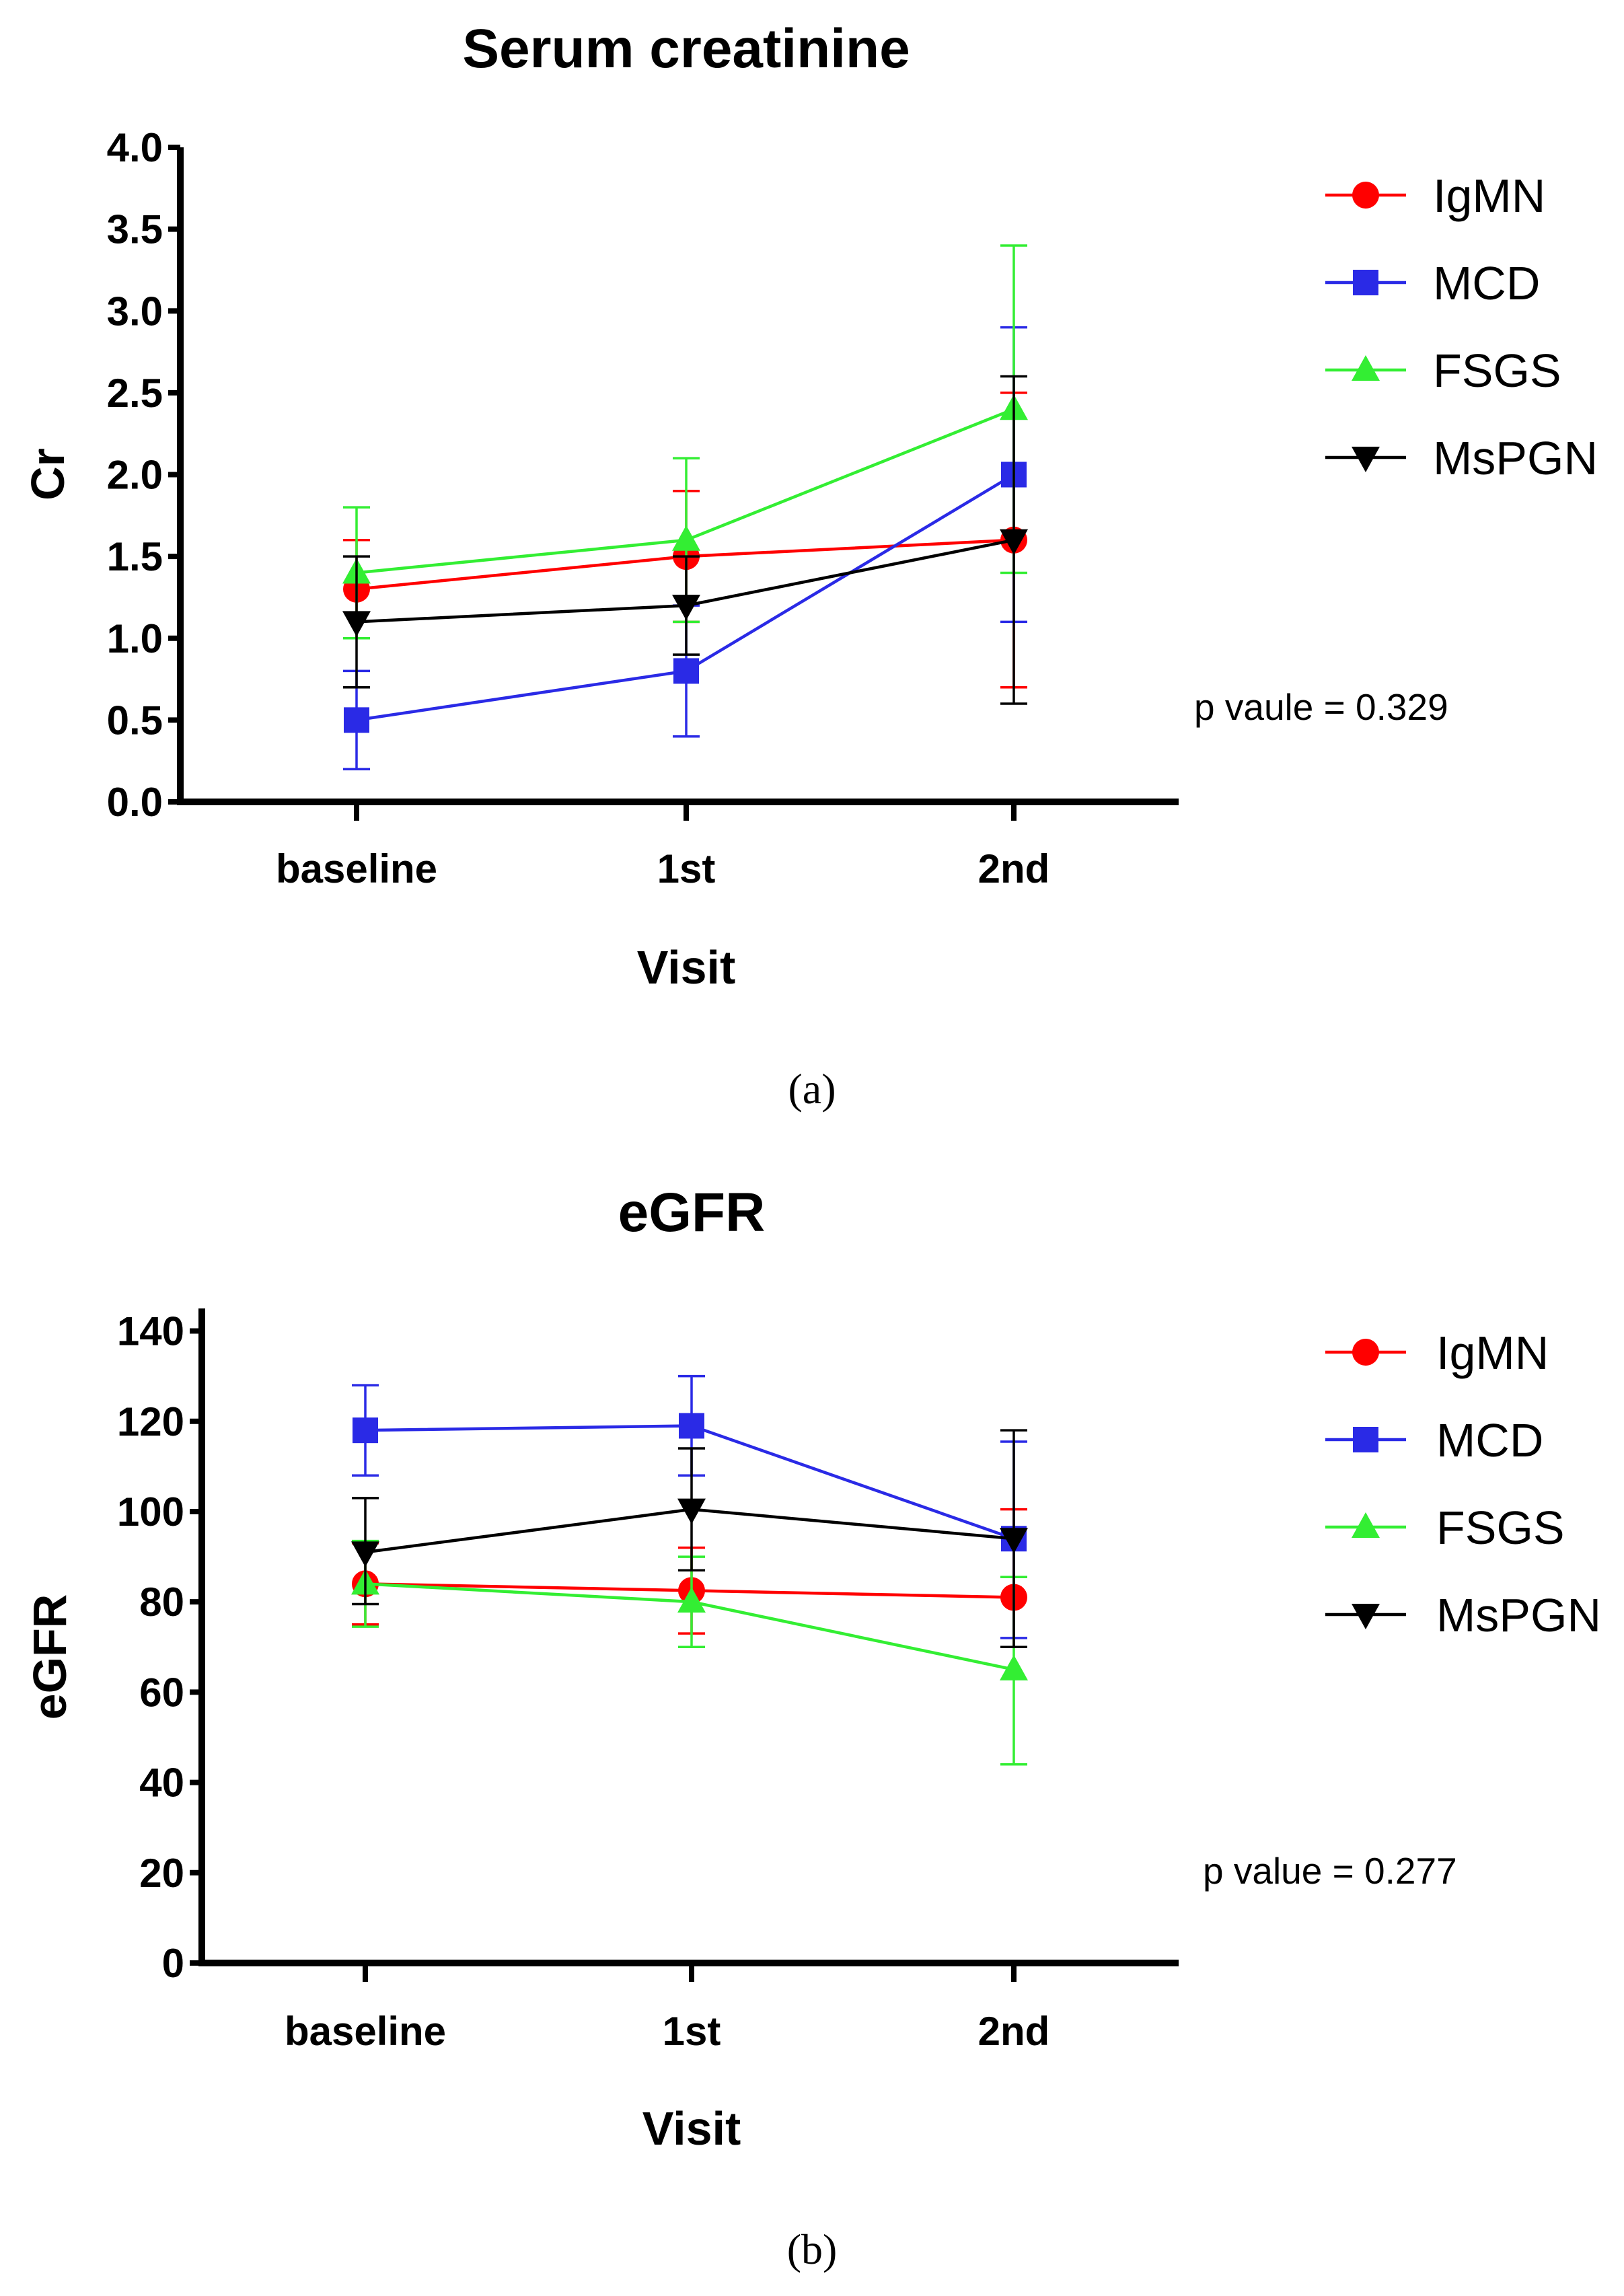 The image size is (1624, 2296). What do you see at coordinates (135, 393) in the screenshot?
I see `y-tick-label: 2.5` at bounding box center [135, 393].